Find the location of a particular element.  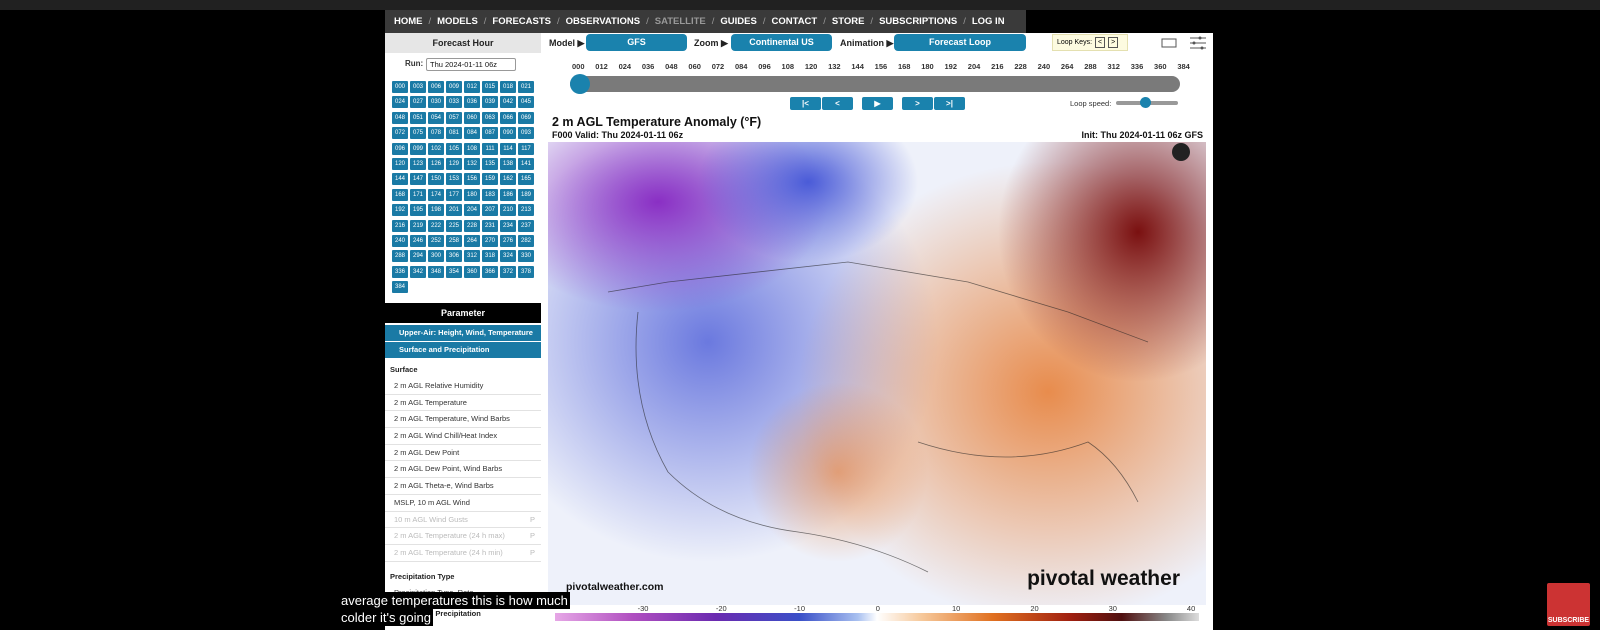

hour-button: 051 is located at coordinates (418, 117).